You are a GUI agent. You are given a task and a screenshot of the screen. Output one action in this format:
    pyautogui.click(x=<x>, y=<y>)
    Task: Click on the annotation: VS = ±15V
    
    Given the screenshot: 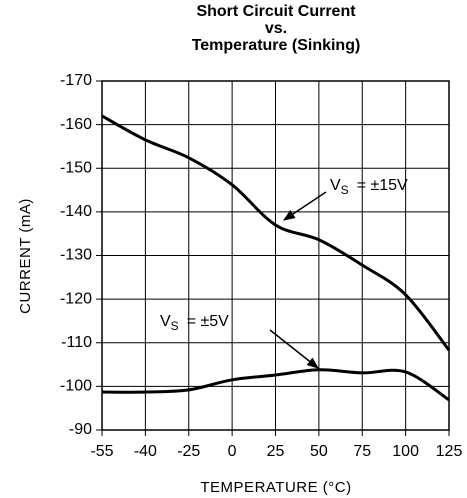 What is the action you would take?
    pyautogui.click(x=345, y=199)
    